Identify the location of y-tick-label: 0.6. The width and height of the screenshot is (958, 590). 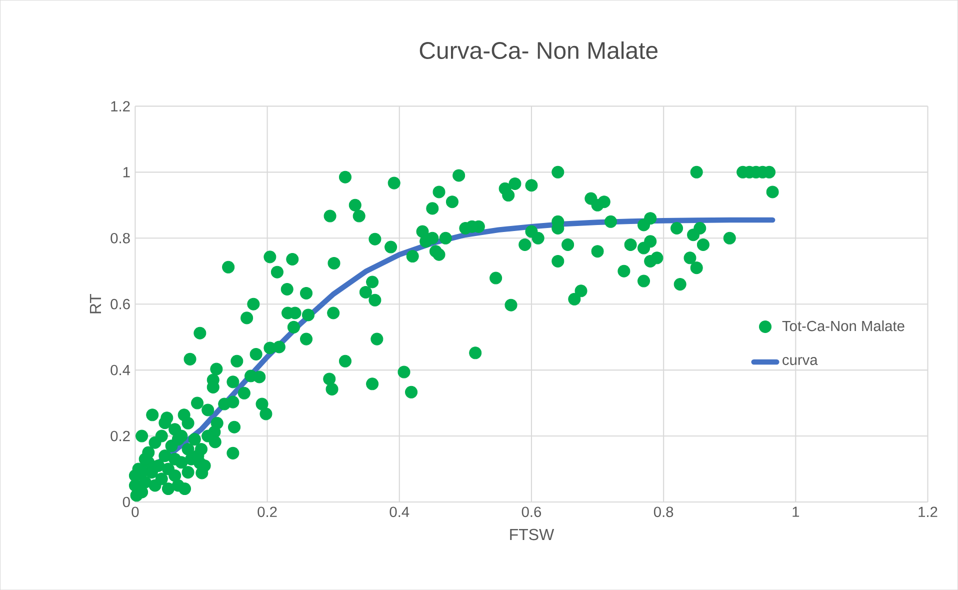
(120, 304).